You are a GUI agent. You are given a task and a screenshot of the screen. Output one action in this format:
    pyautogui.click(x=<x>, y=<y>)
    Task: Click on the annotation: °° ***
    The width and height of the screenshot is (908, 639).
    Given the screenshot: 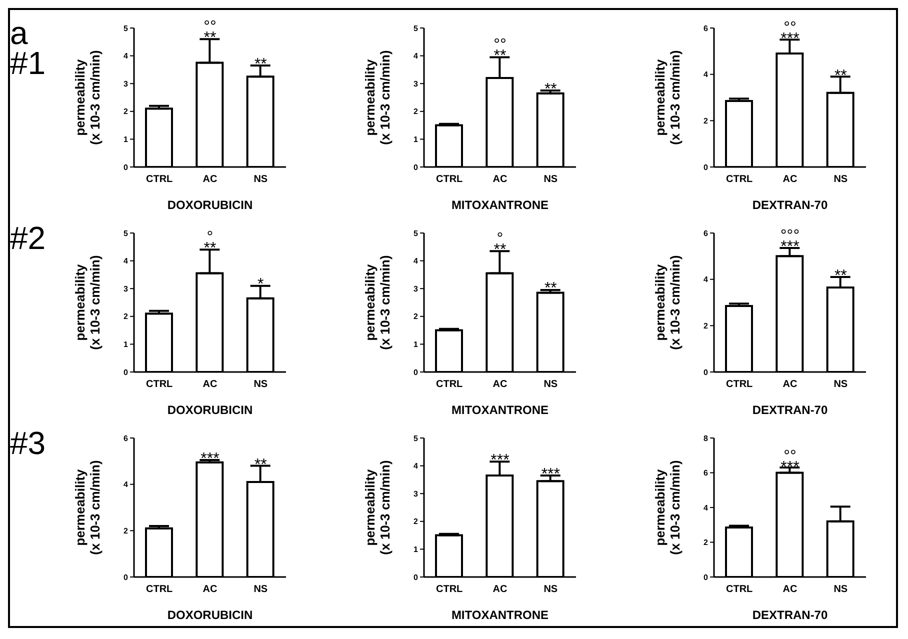 What is the action you would take?
    pyautogui.click(x=790, y=33)
    